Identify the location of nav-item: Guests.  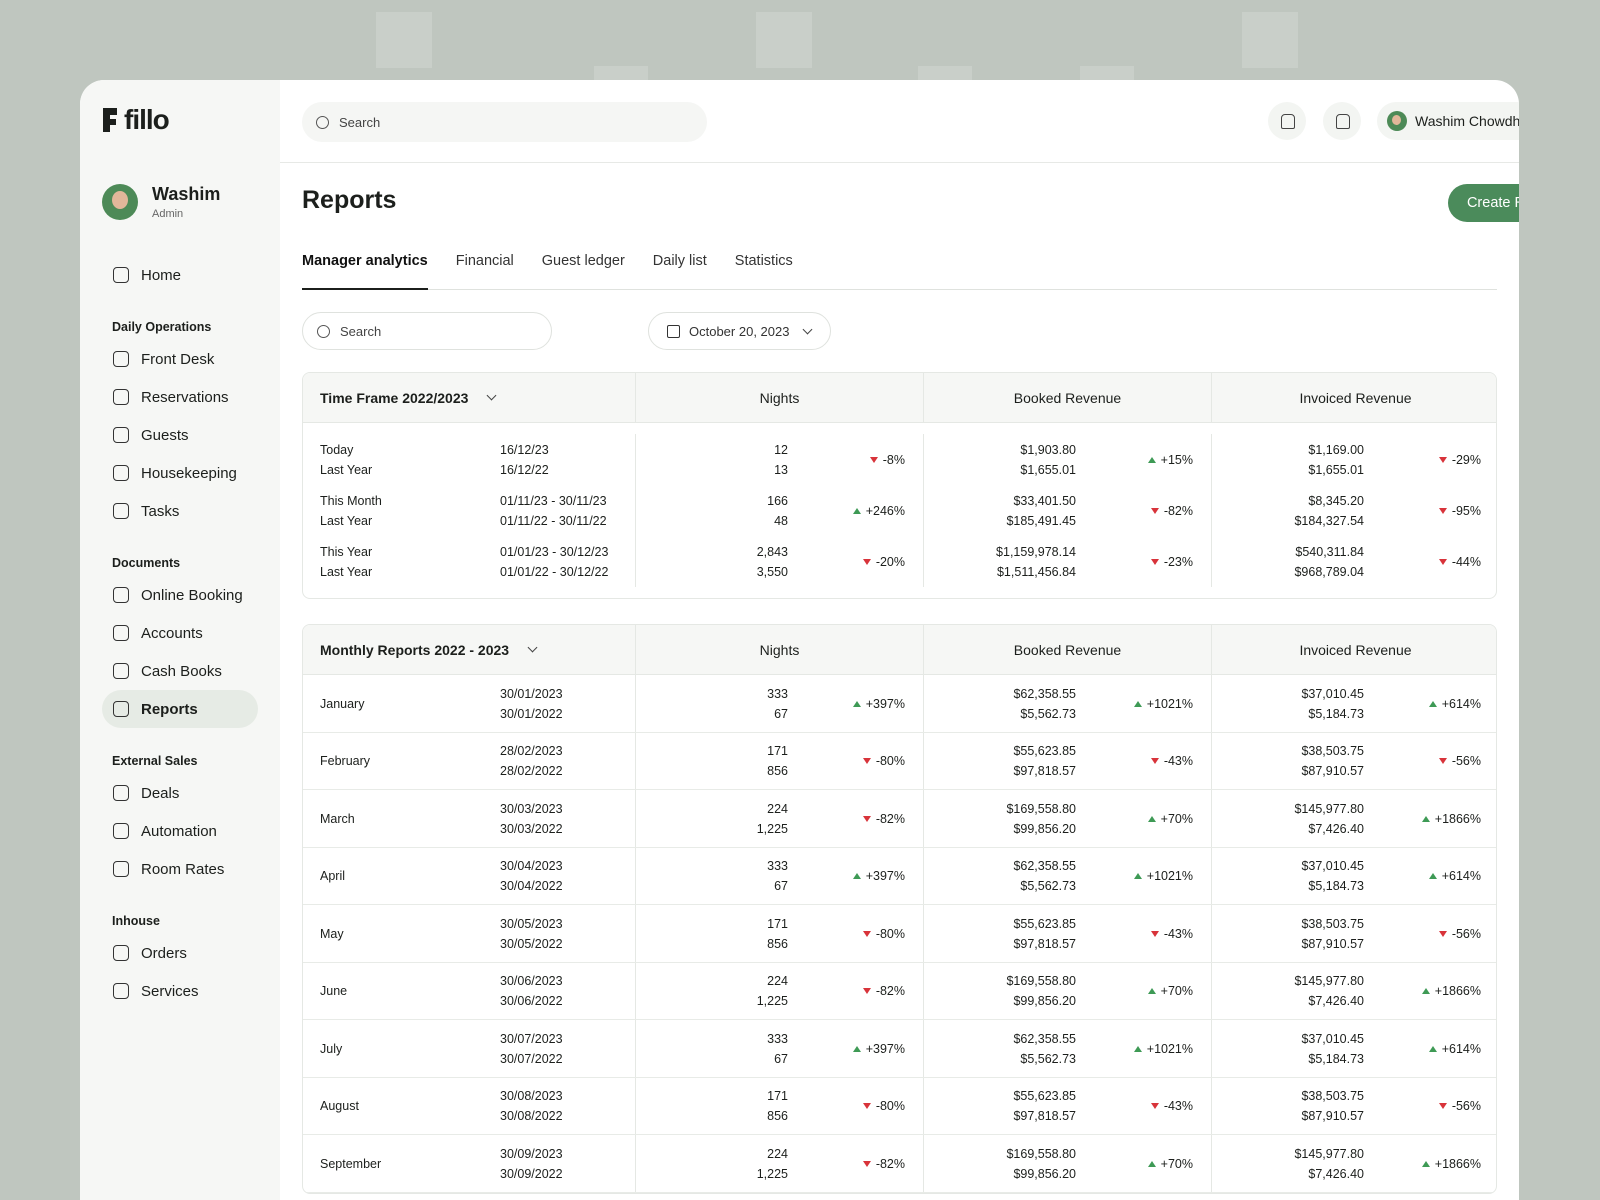
(180, 435).